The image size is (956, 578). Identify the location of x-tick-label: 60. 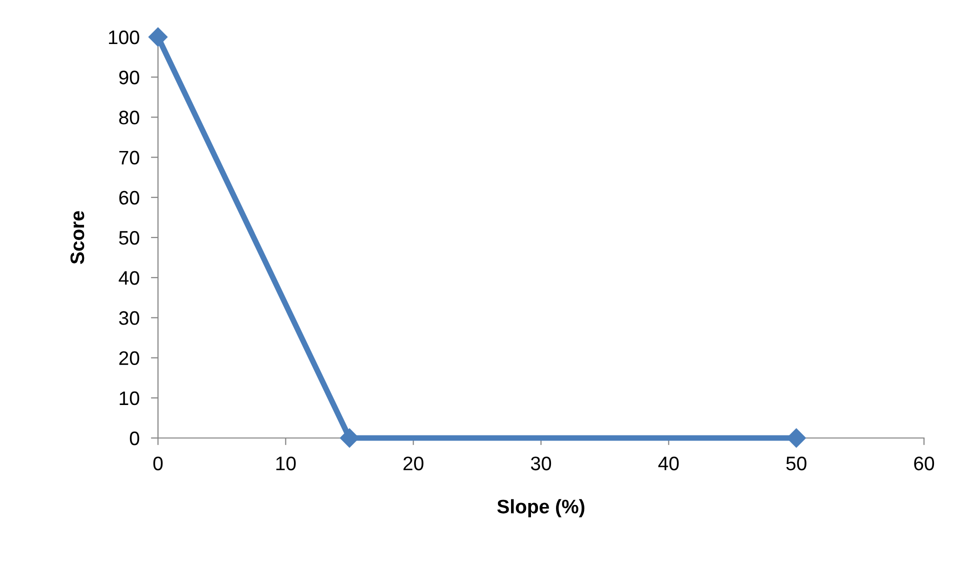
(924, 463).